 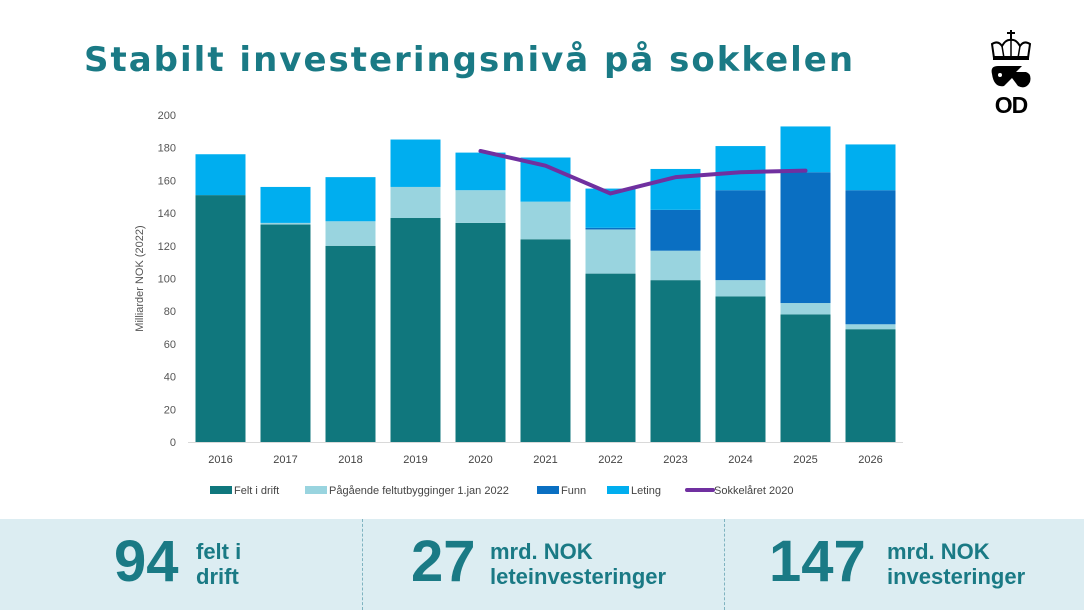 I want to click on stat-label: mrd. NOK investeringer, so click(x=956, y=564).